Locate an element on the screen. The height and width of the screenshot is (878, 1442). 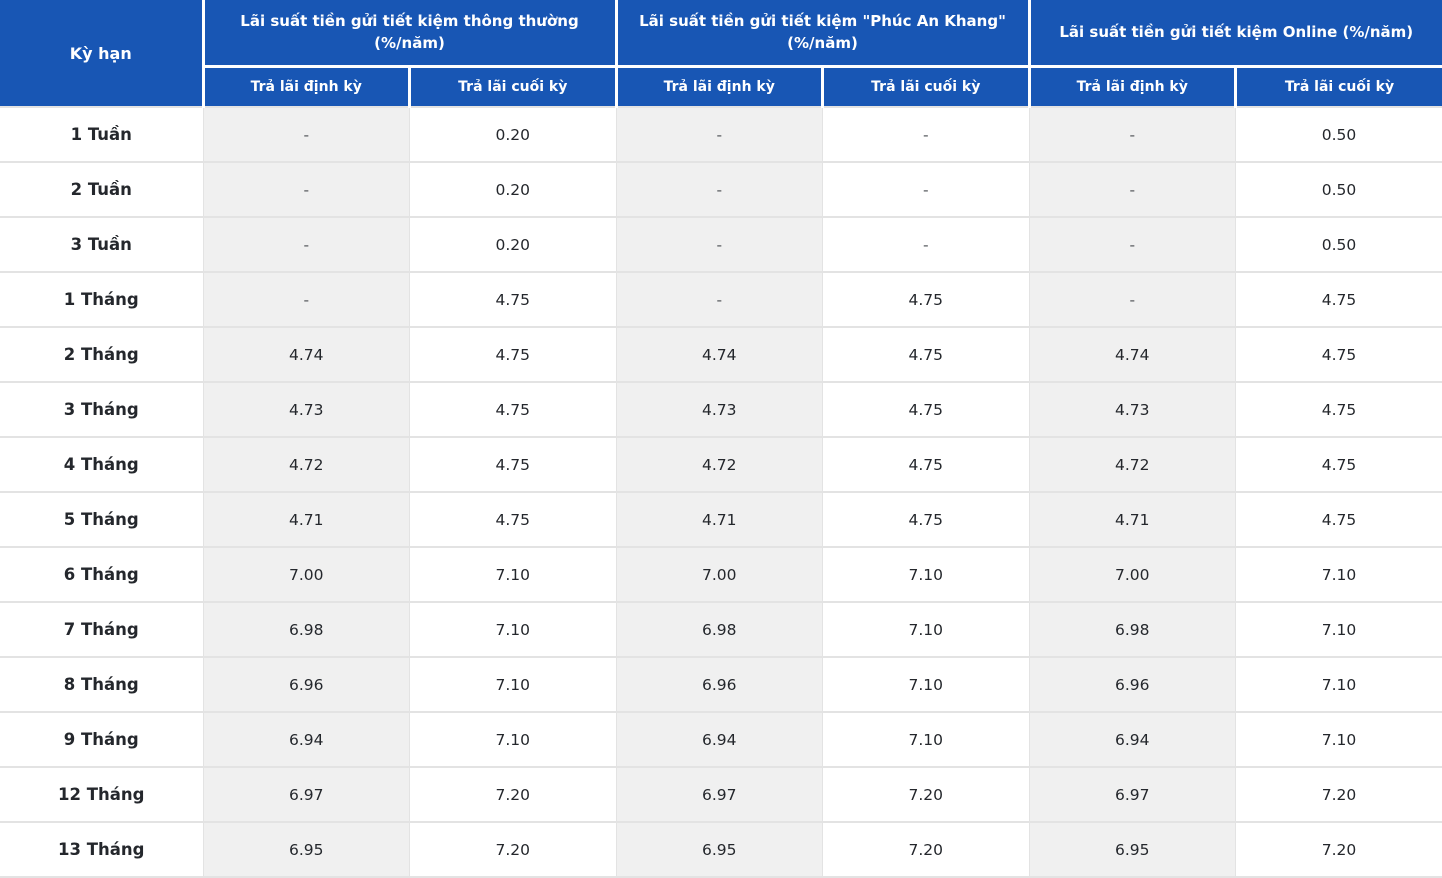
end-of-term-interest-cell: - is located at coordinates (926, 244).